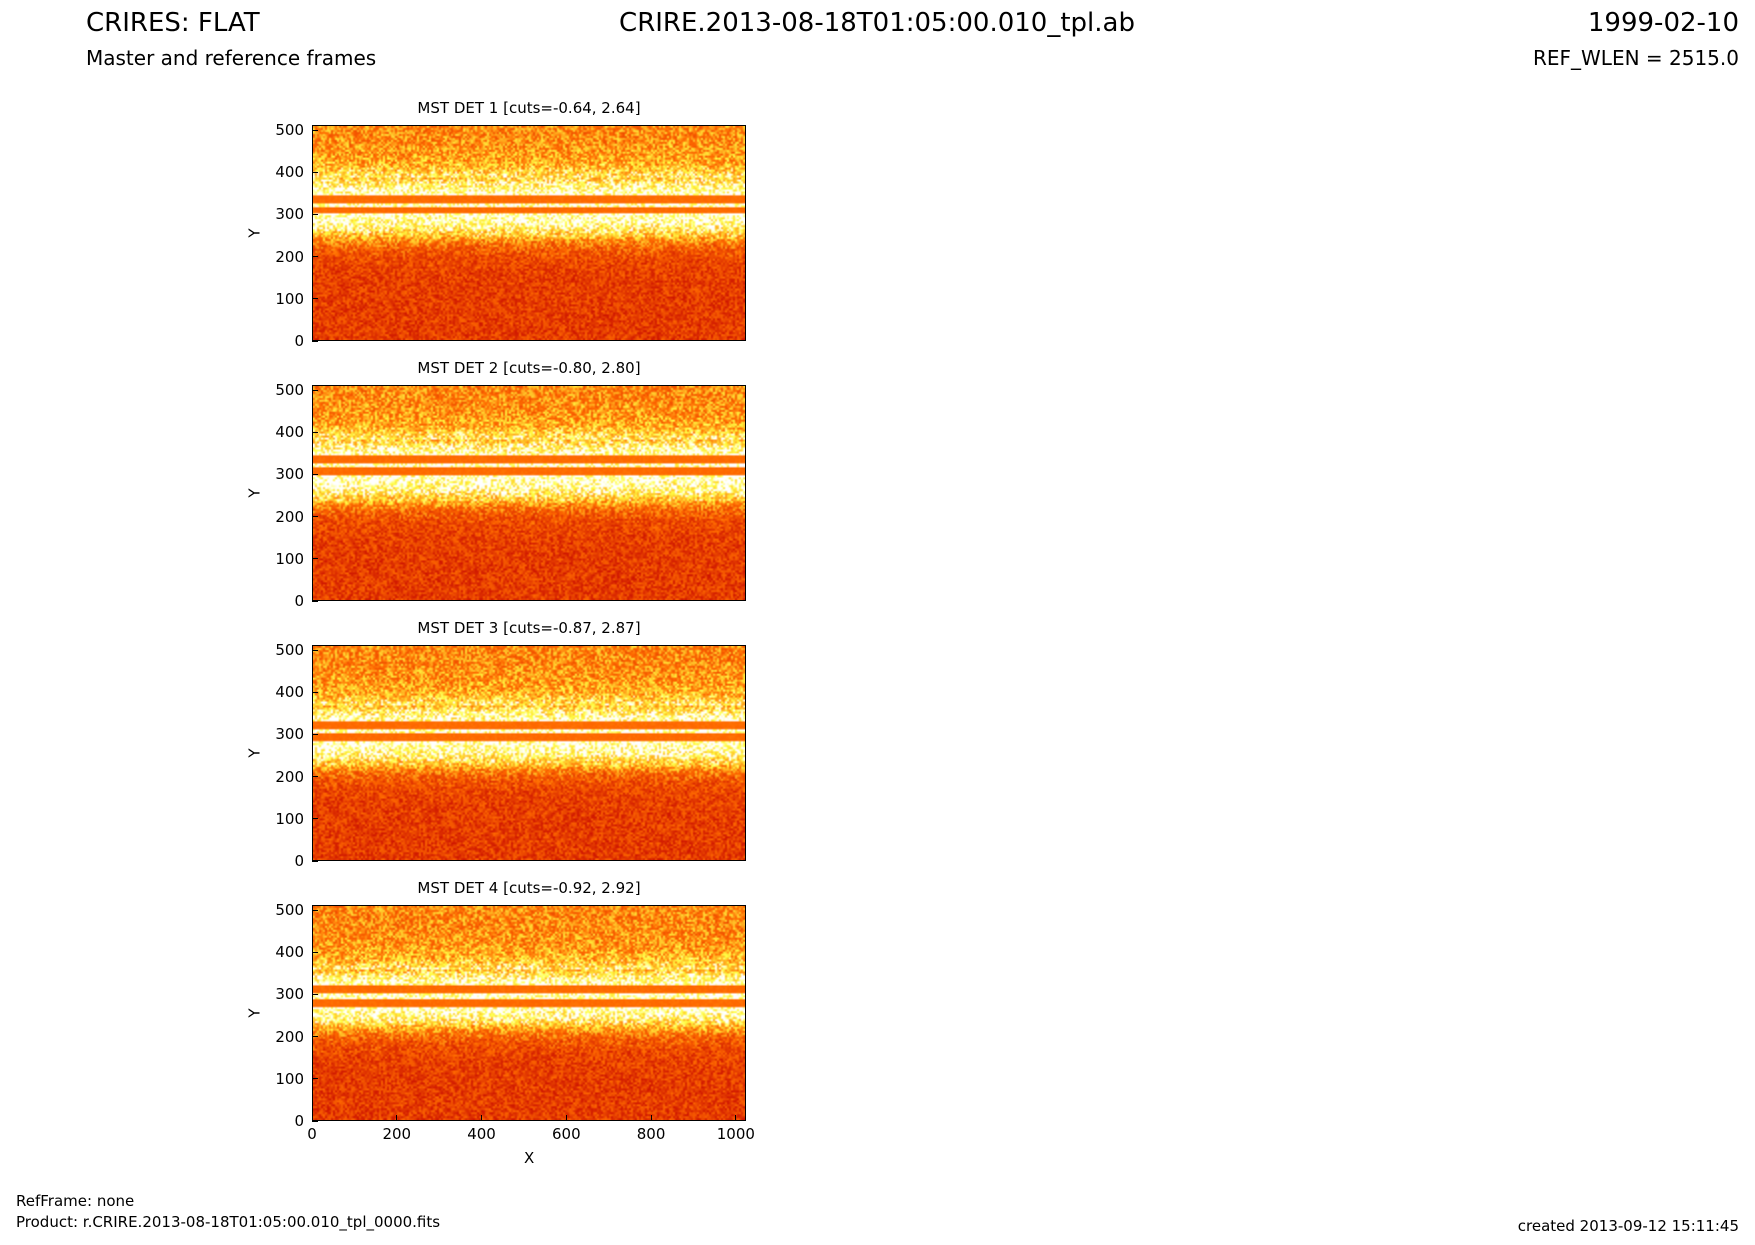 The image size is (1755, 1245). I want to click on x-axis-label: X, so click(529, 1158).